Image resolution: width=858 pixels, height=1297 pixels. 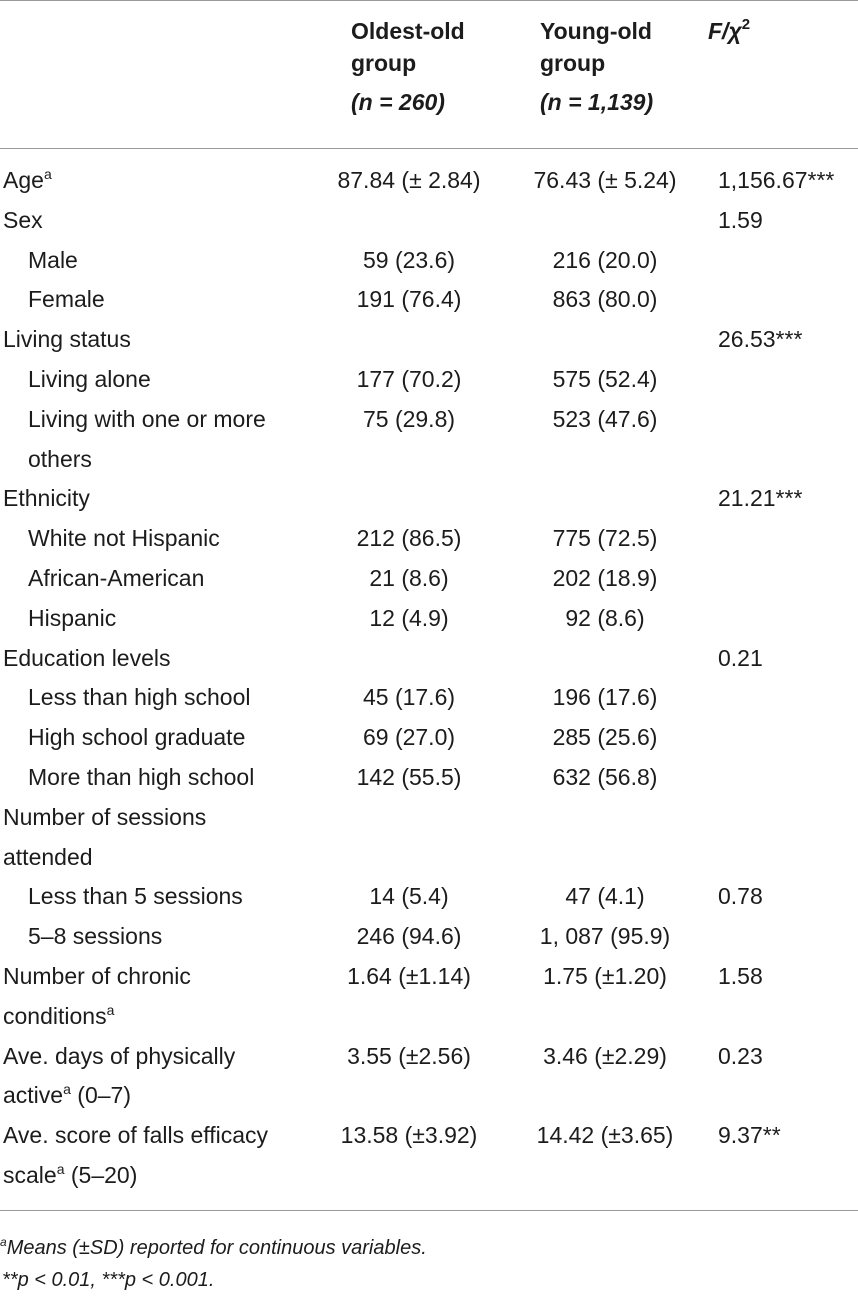 I want to click on row-label-text: Less than high school, so click(x=139, y=697).